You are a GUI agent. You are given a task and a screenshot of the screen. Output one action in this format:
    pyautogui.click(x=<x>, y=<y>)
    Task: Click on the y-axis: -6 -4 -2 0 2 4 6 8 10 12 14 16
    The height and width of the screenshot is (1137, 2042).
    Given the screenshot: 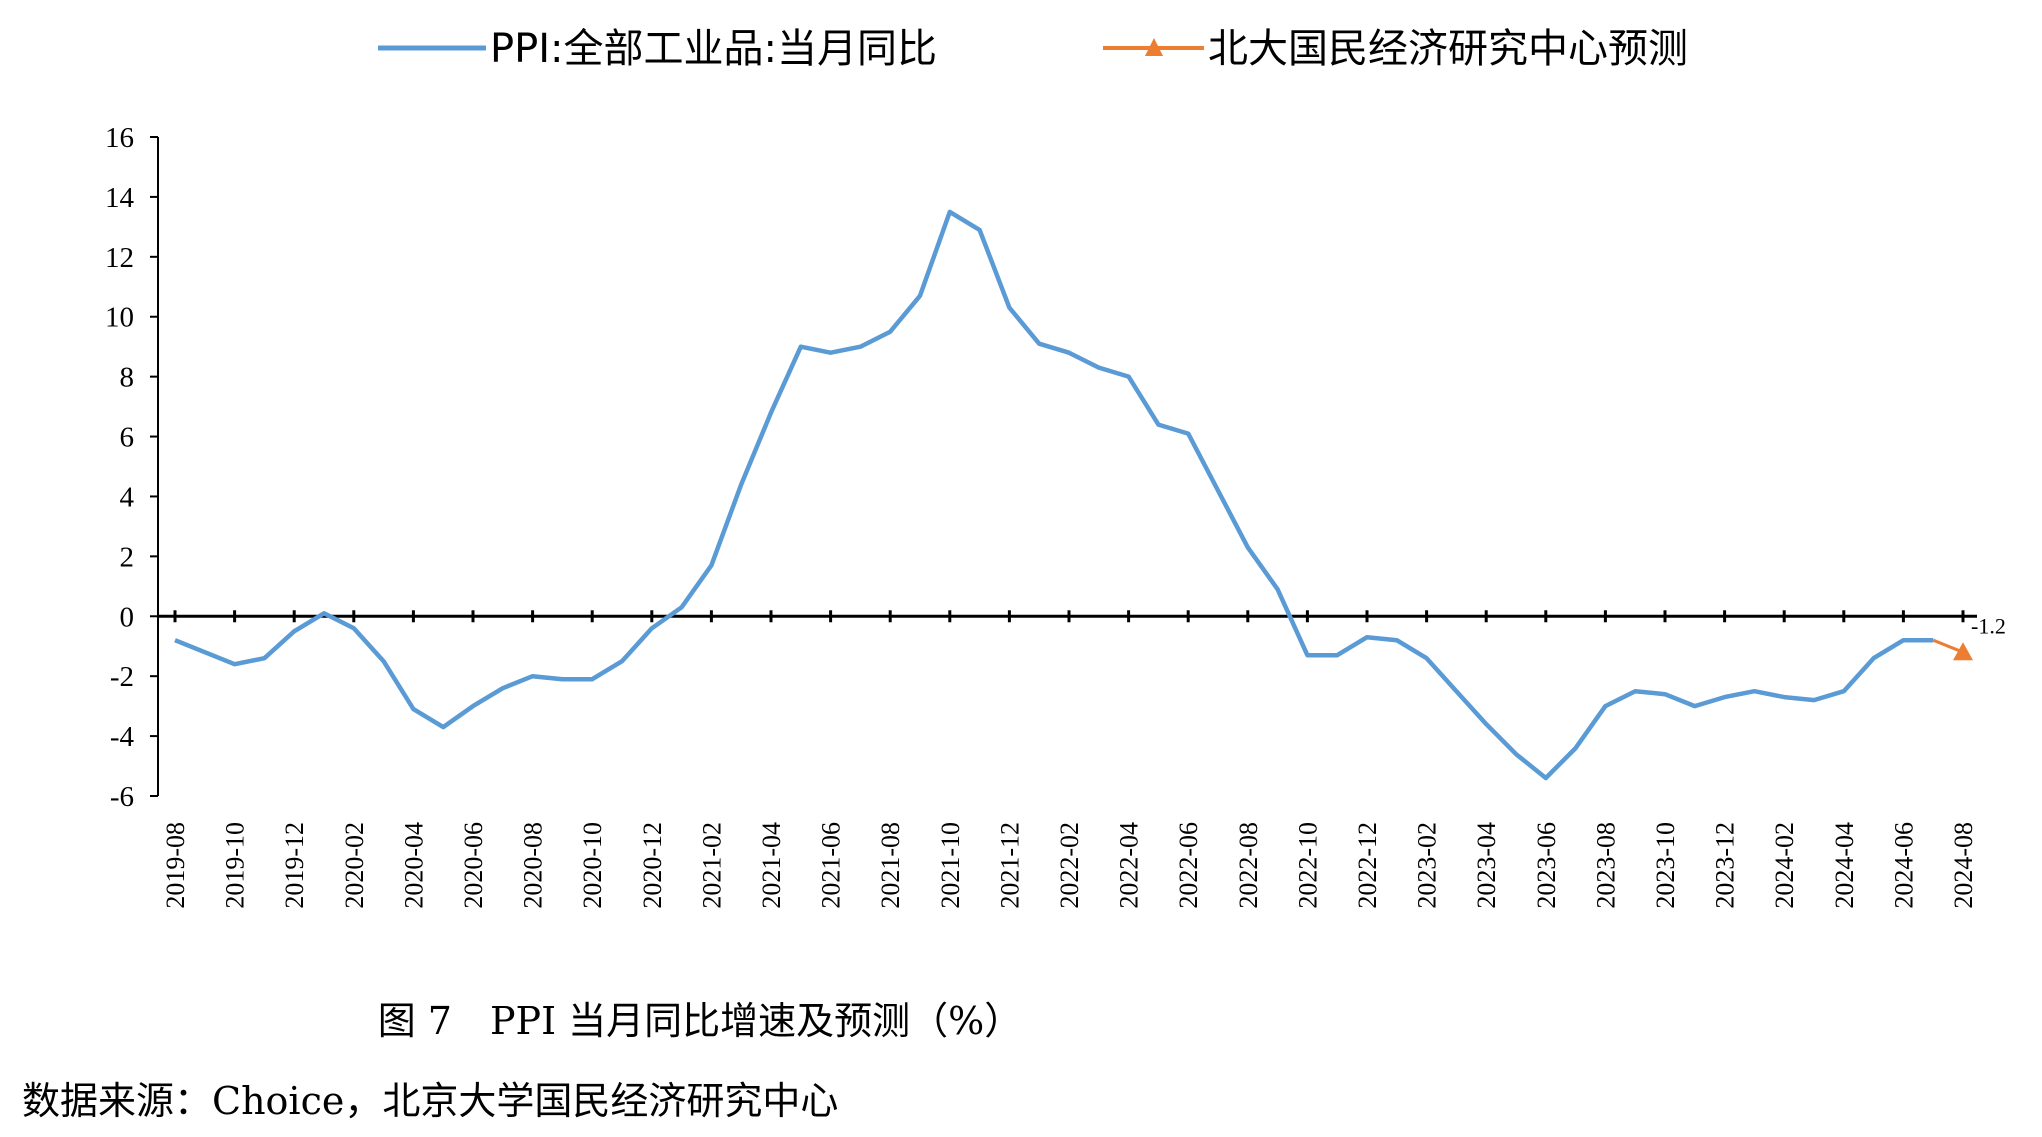 What is the action you would take?
    pyautogui.click(x=132, y=467)
    